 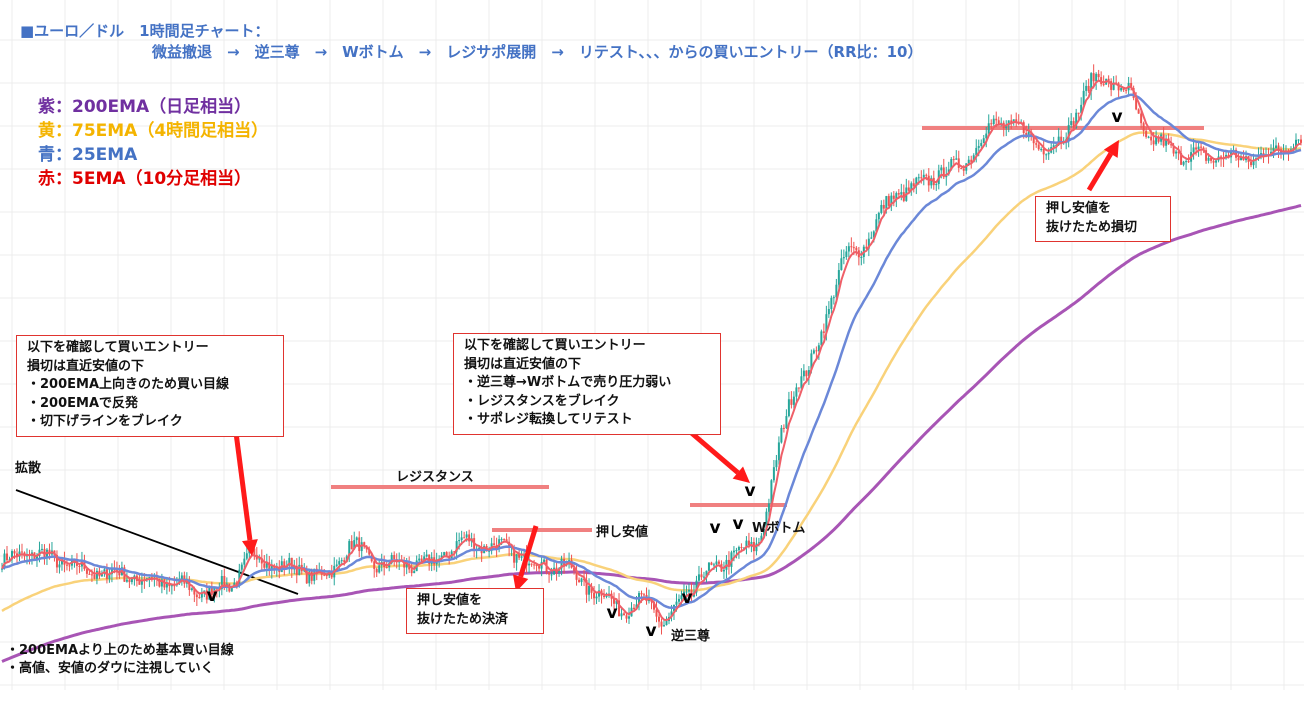 What do you see at coordinates (118, 347) in the screenshot?
I see `entry-note-1-line: 以下を確認して買いエントリー` at bounding box center [118, 347].